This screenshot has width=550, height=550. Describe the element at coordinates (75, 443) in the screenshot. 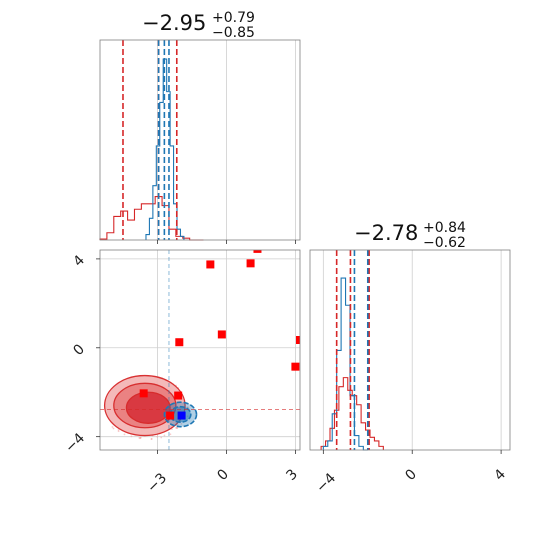

I see `ytick-label-left-2: −4` at that location.